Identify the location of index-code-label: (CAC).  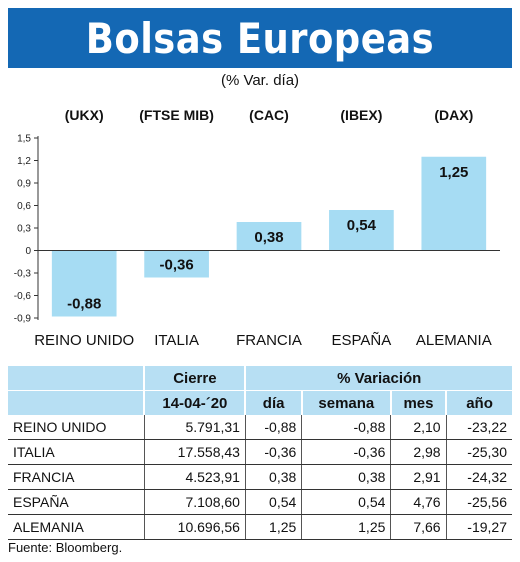
(269, 115).